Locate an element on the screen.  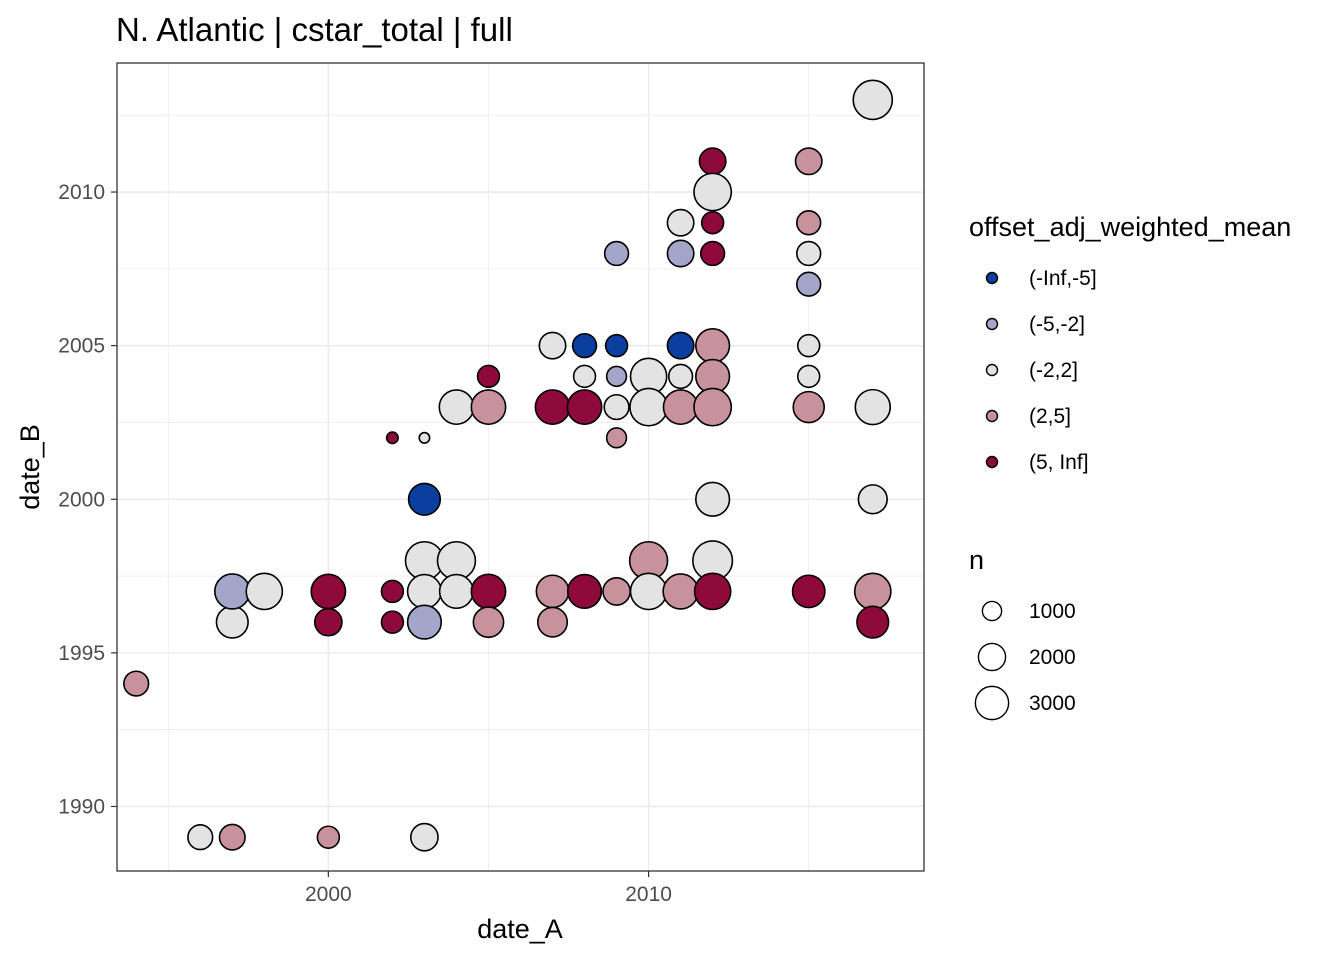
size-legend: n 1000 2000 3000 is located at coordinates (1022, 633).